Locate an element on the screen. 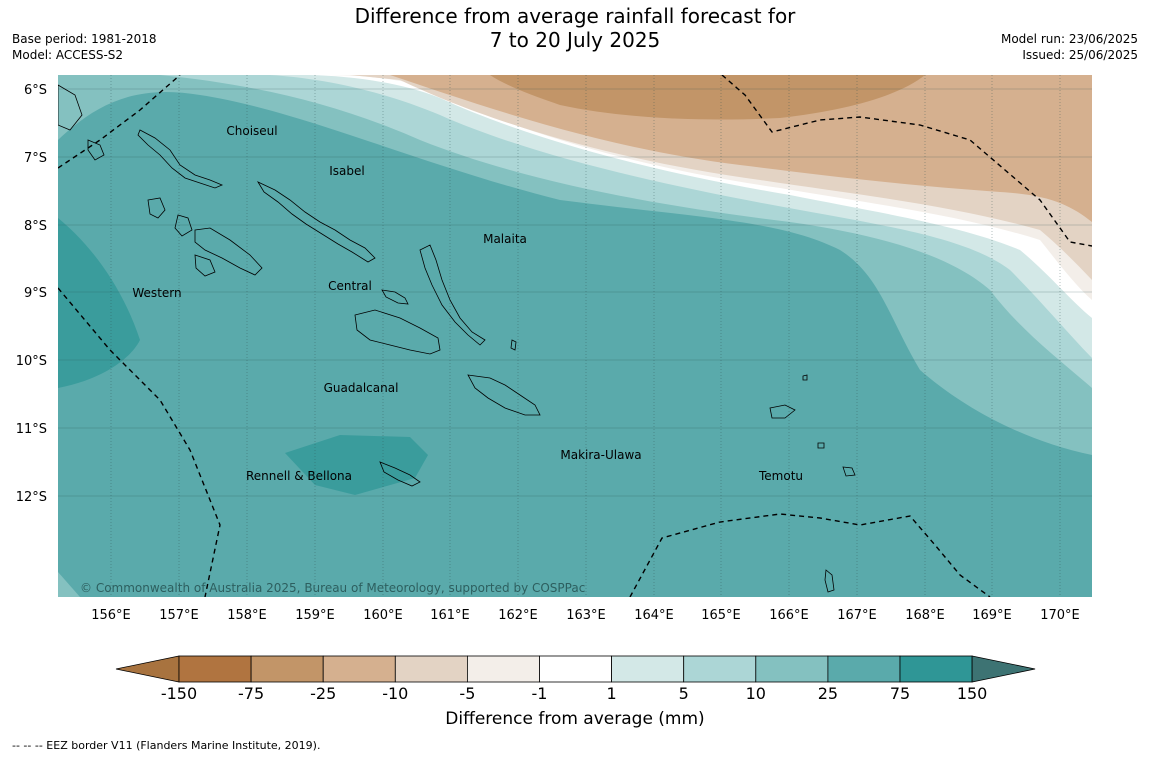  colorbar: -150 -75 -25 -10 -5 -1 1 5 10 25 75 150 is located at coordinates (575, 679).